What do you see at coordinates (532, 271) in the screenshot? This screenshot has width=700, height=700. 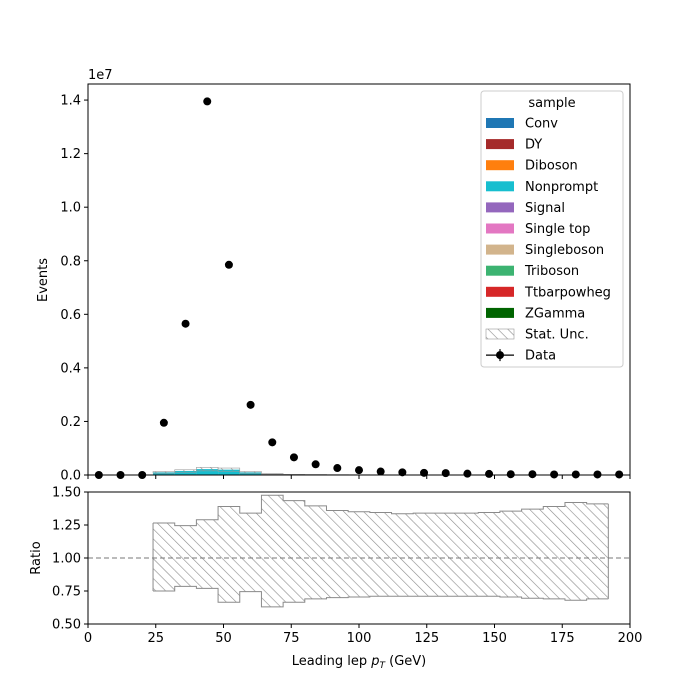 I see `legend-entry: Triboson` at bounding box center [532, 271].